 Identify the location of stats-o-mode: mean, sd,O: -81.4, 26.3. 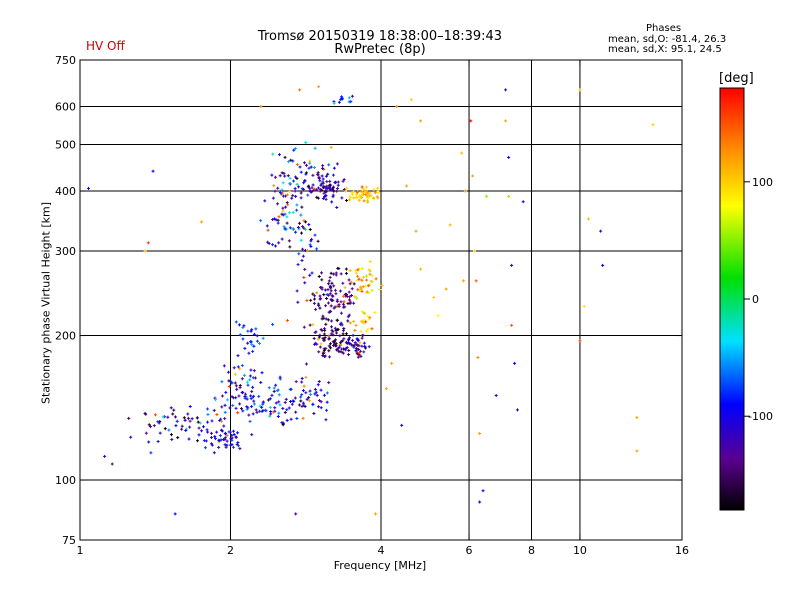
(667, 39).